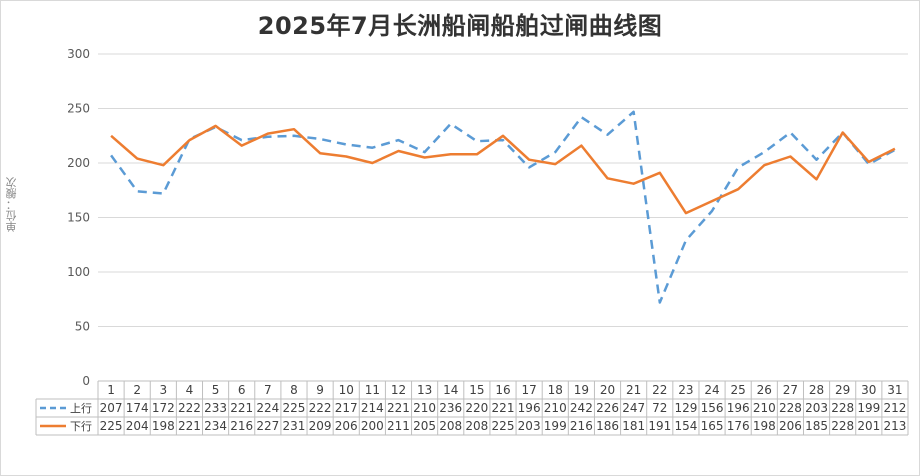 This screenshot has height=476, width=920. What do you see at coordinates (450, 408) in the screenshot?
I see `data-label: 236` at bounding box center [450, 408].